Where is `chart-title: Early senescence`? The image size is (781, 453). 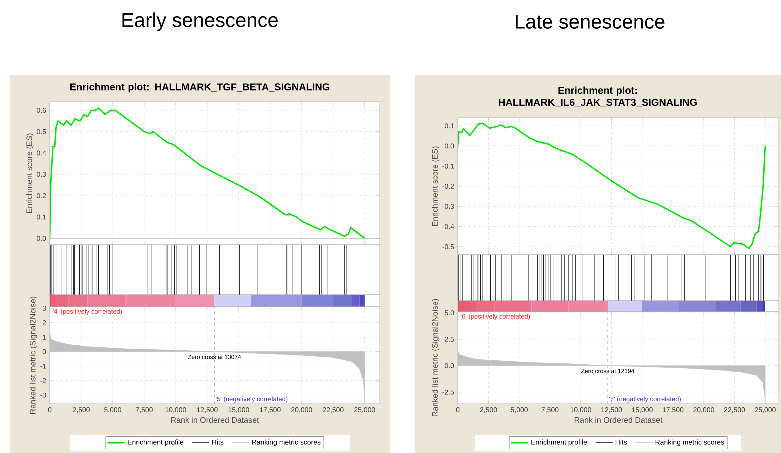 chart-title: Early senescence is located at coordinates (200, 22).